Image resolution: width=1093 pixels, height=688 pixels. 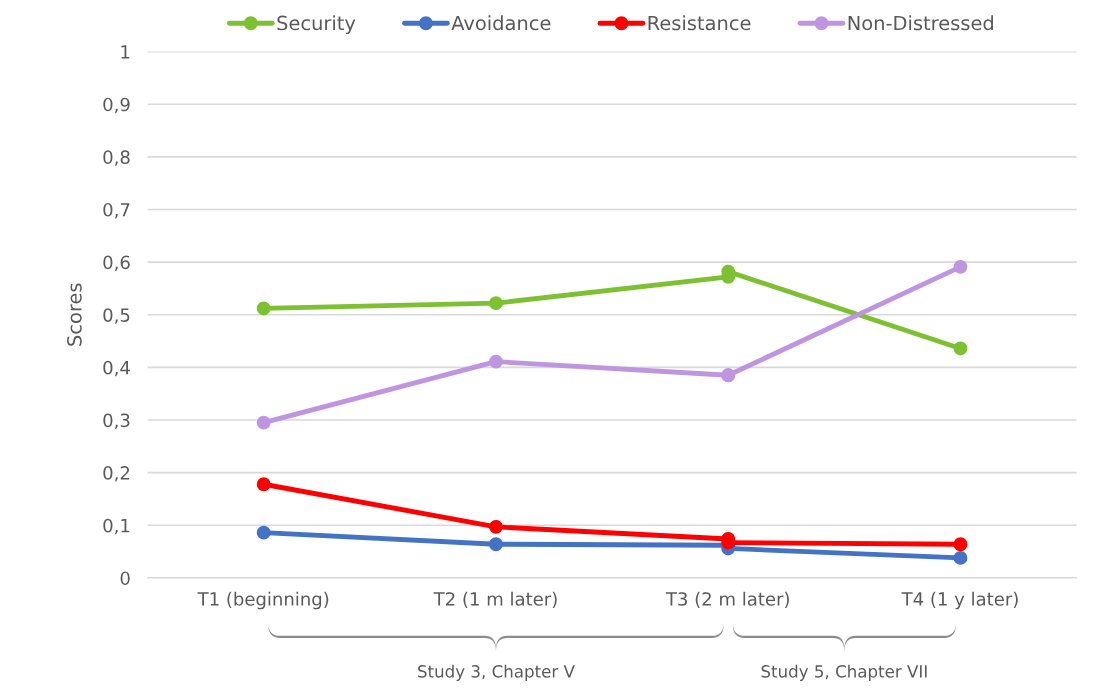 What do you see at coordinates (316, 25) in the screenshot?
I see `legend-label: Security` at bounding box center [316, 25].